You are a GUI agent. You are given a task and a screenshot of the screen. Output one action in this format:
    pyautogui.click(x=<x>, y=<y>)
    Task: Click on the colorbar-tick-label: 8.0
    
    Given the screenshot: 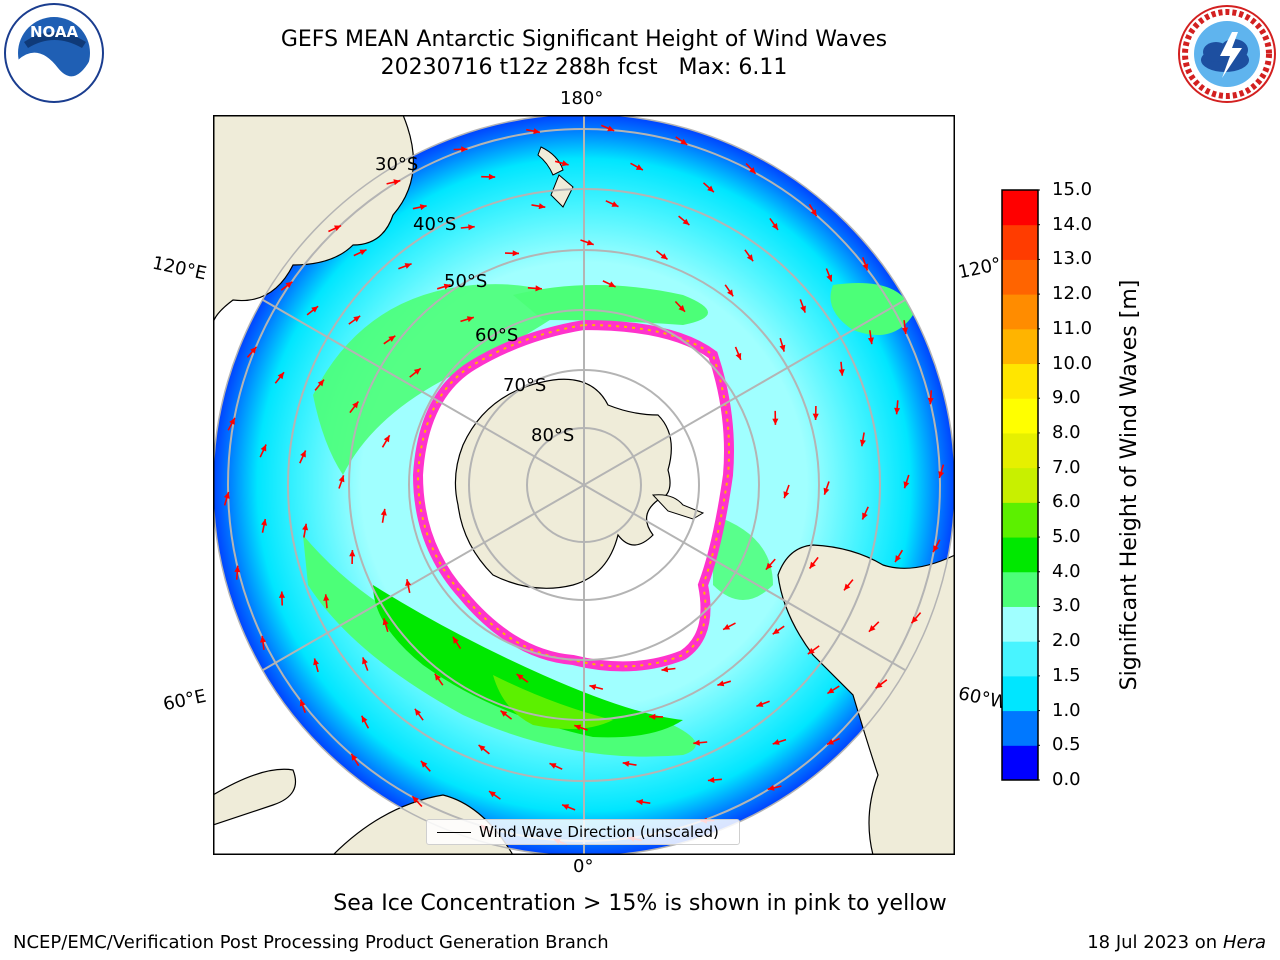 What is the action you would take?
    pyautogui.click(x=1066, y=432)
    